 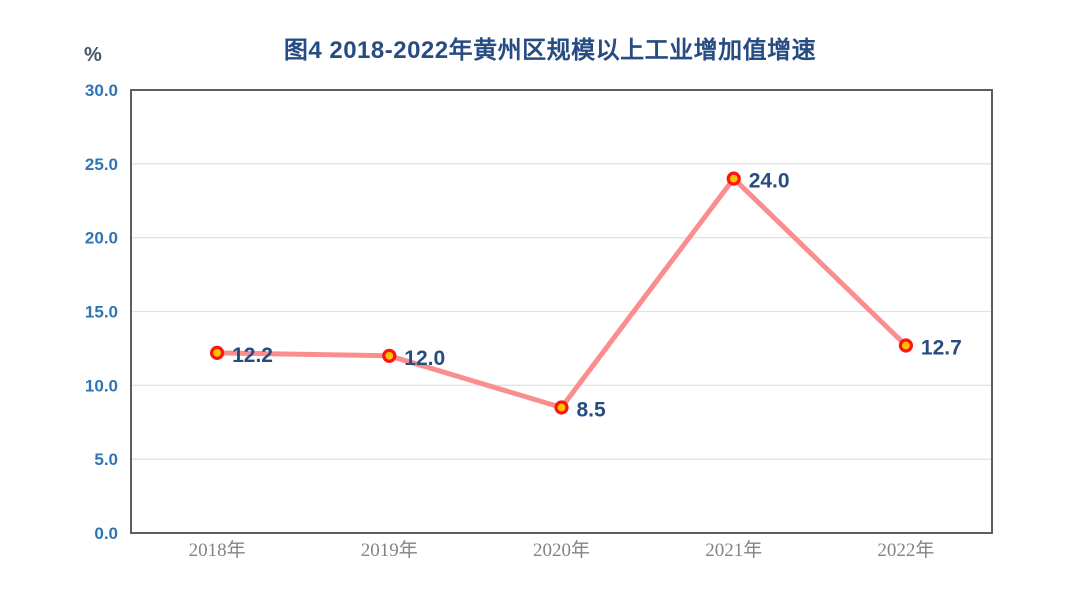 I want to click on y-axis-tick-label: 25.0, so click(x=101, y=164).